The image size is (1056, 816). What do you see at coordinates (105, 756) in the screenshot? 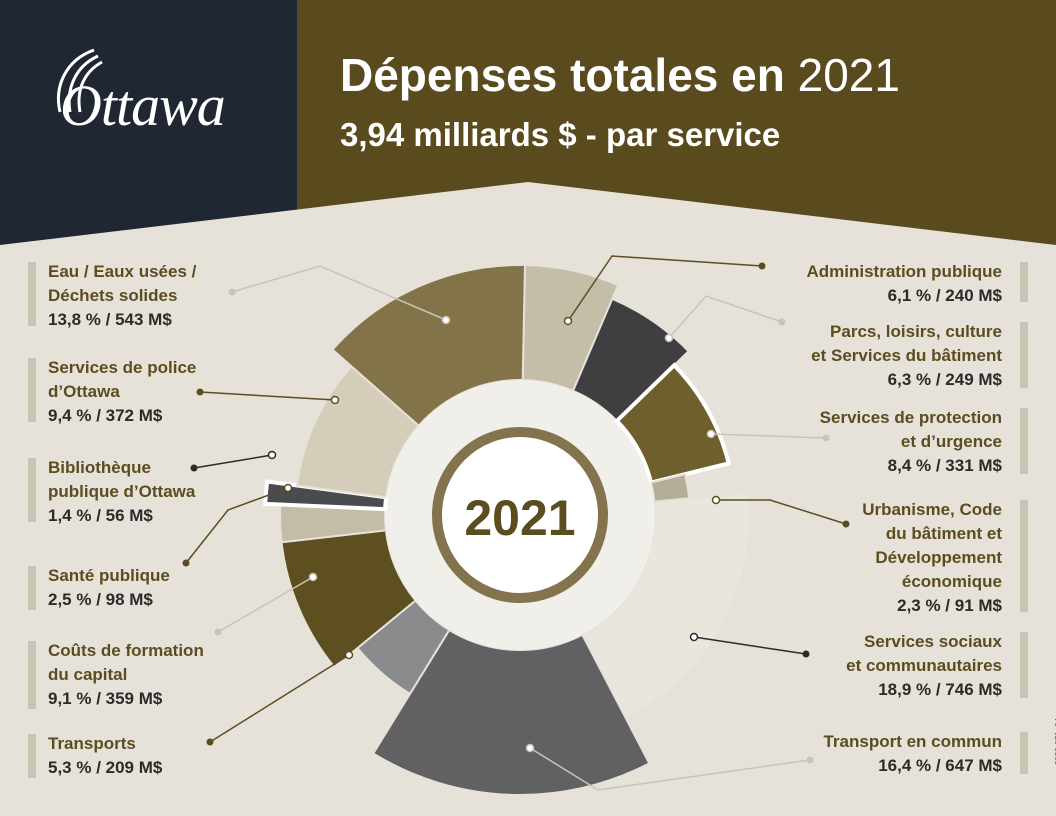
I see `label-transports: Transports 5,3 % / 209 M$` at bounding box center [105, 756].